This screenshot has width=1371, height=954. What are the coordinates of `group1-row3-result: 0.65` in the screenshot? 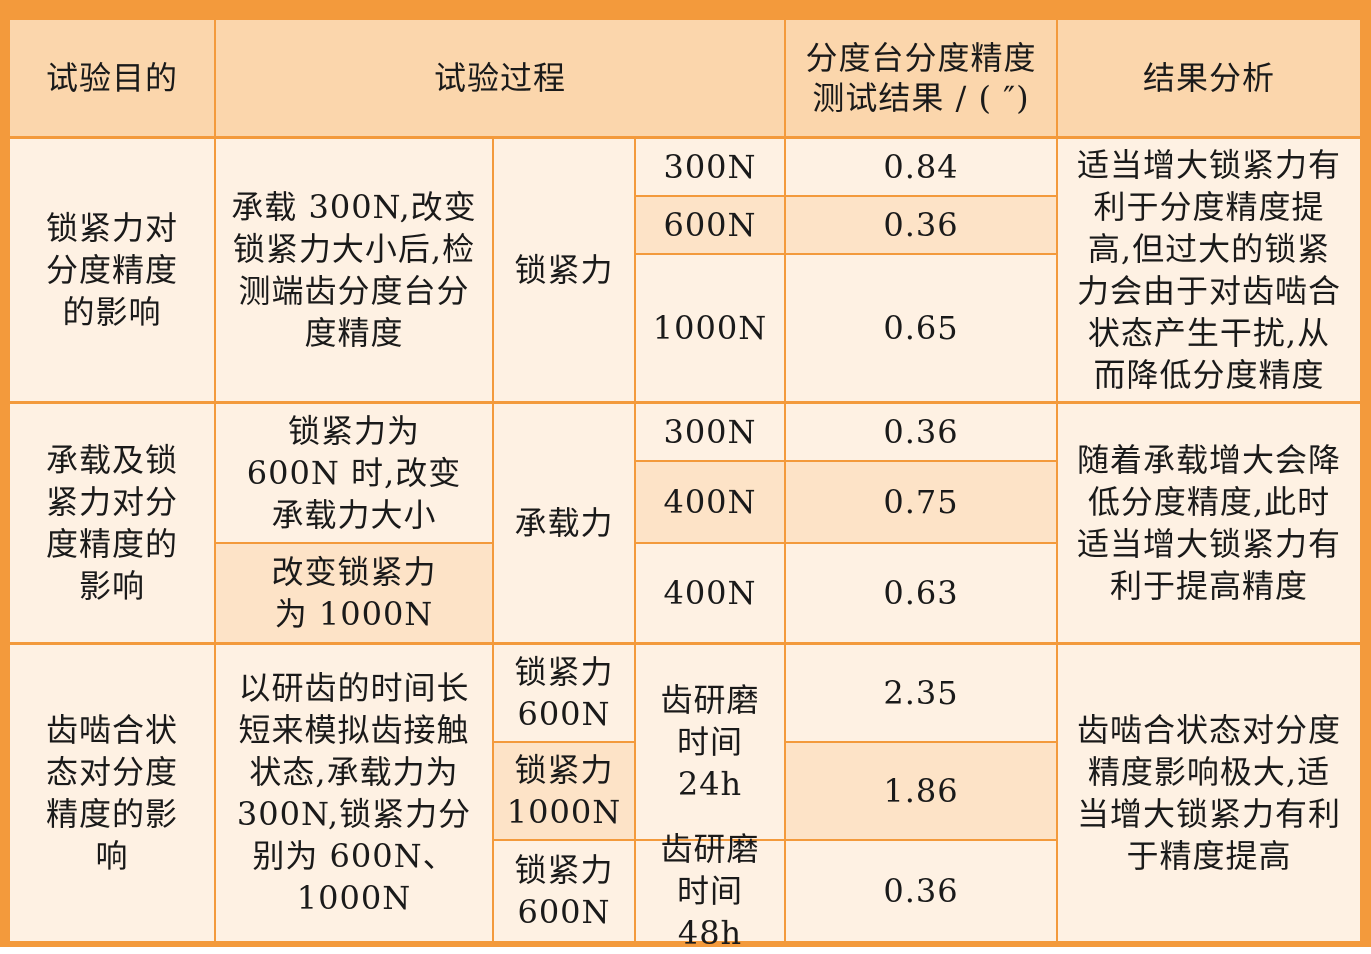 It's located at (921, 328).